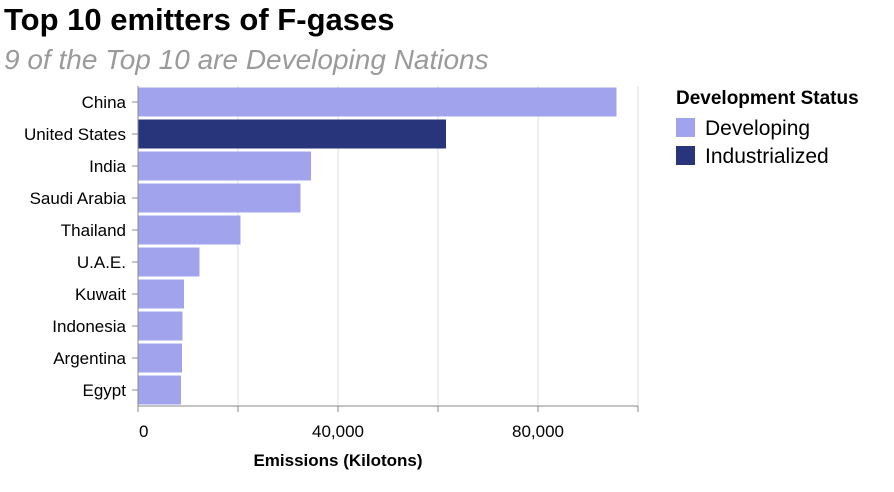 The image size is (894, 492). Describe the element at coordinates (100, 294) in the screenshot. I see `y-tick-label: Kuwait` at that location.